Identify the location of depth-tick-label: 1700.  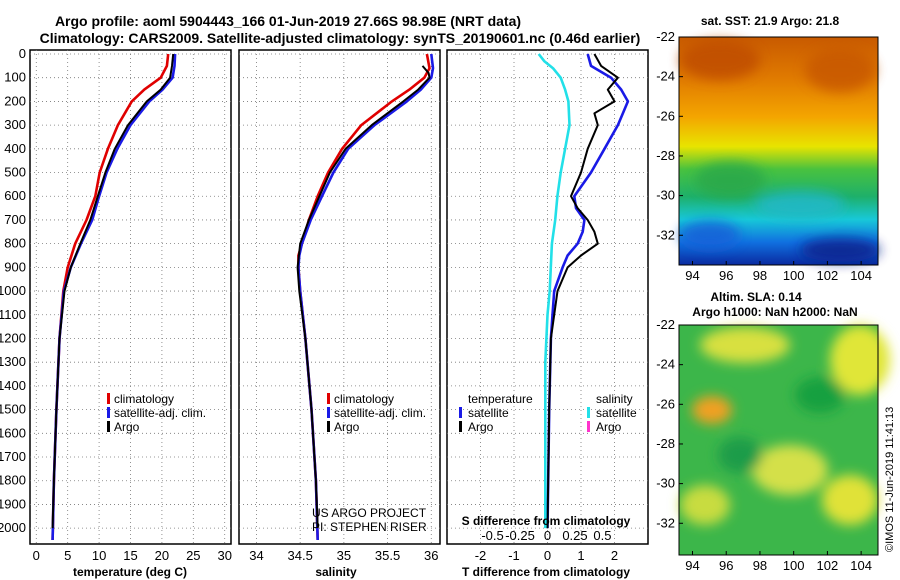
(13, 456).